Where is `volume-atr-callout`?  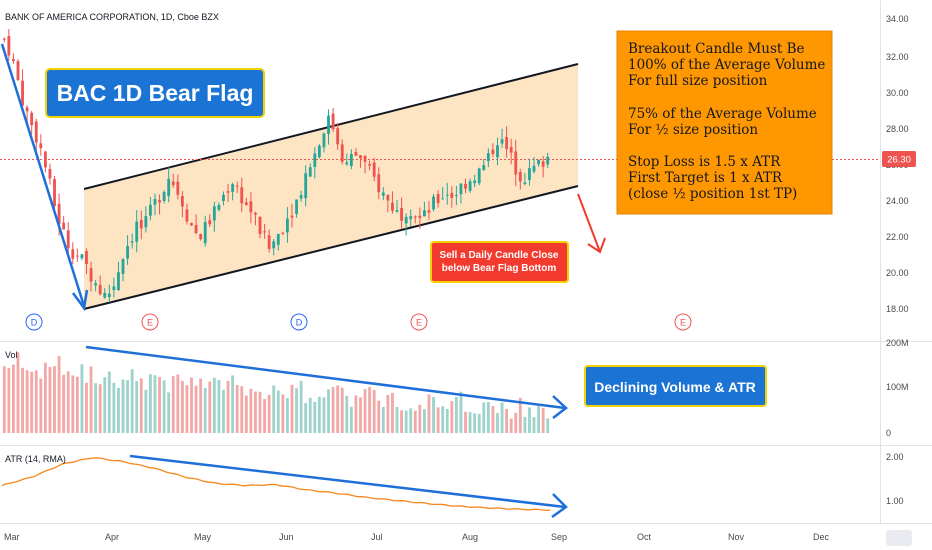 volume-atr-callout is located at coordinates (675, 386).